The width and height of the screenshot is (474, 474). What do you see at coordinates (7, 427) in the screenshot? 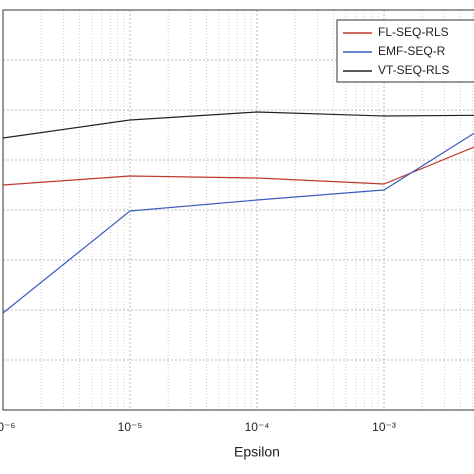
I see `x-tick-label: 10⁻⁶` at bounding box center [7, 427].